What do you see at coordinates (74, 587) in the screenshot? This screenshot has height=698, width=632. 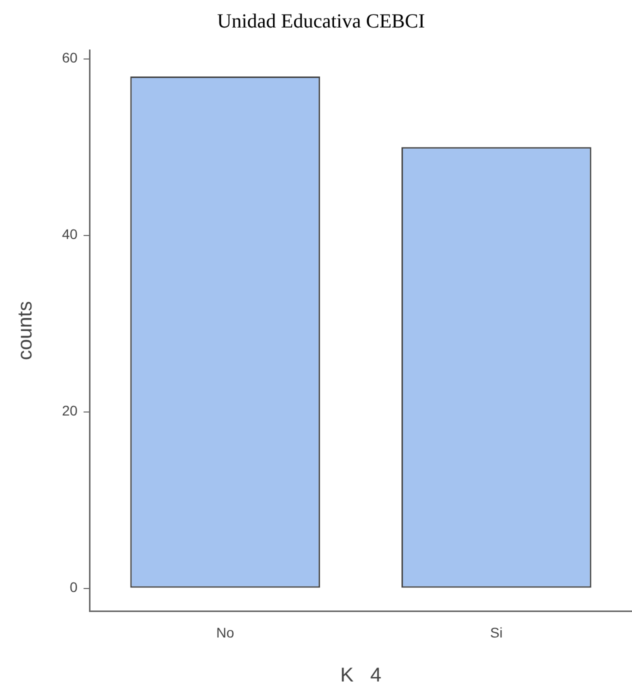 I see `y-tick-label: 0` at bounding box center [74, 587].